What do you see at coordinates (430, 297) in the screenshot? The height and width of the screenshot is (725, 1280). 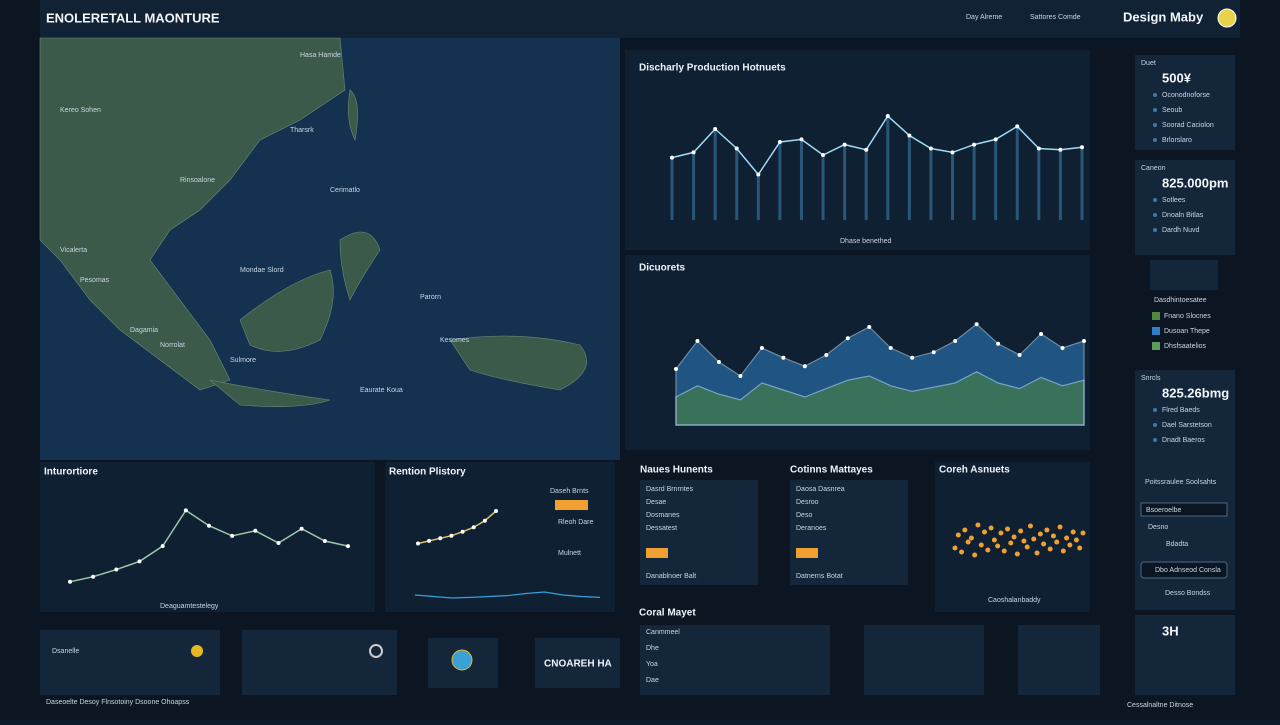 I see `map-label: Parorn` at bounding box center [430, 297].